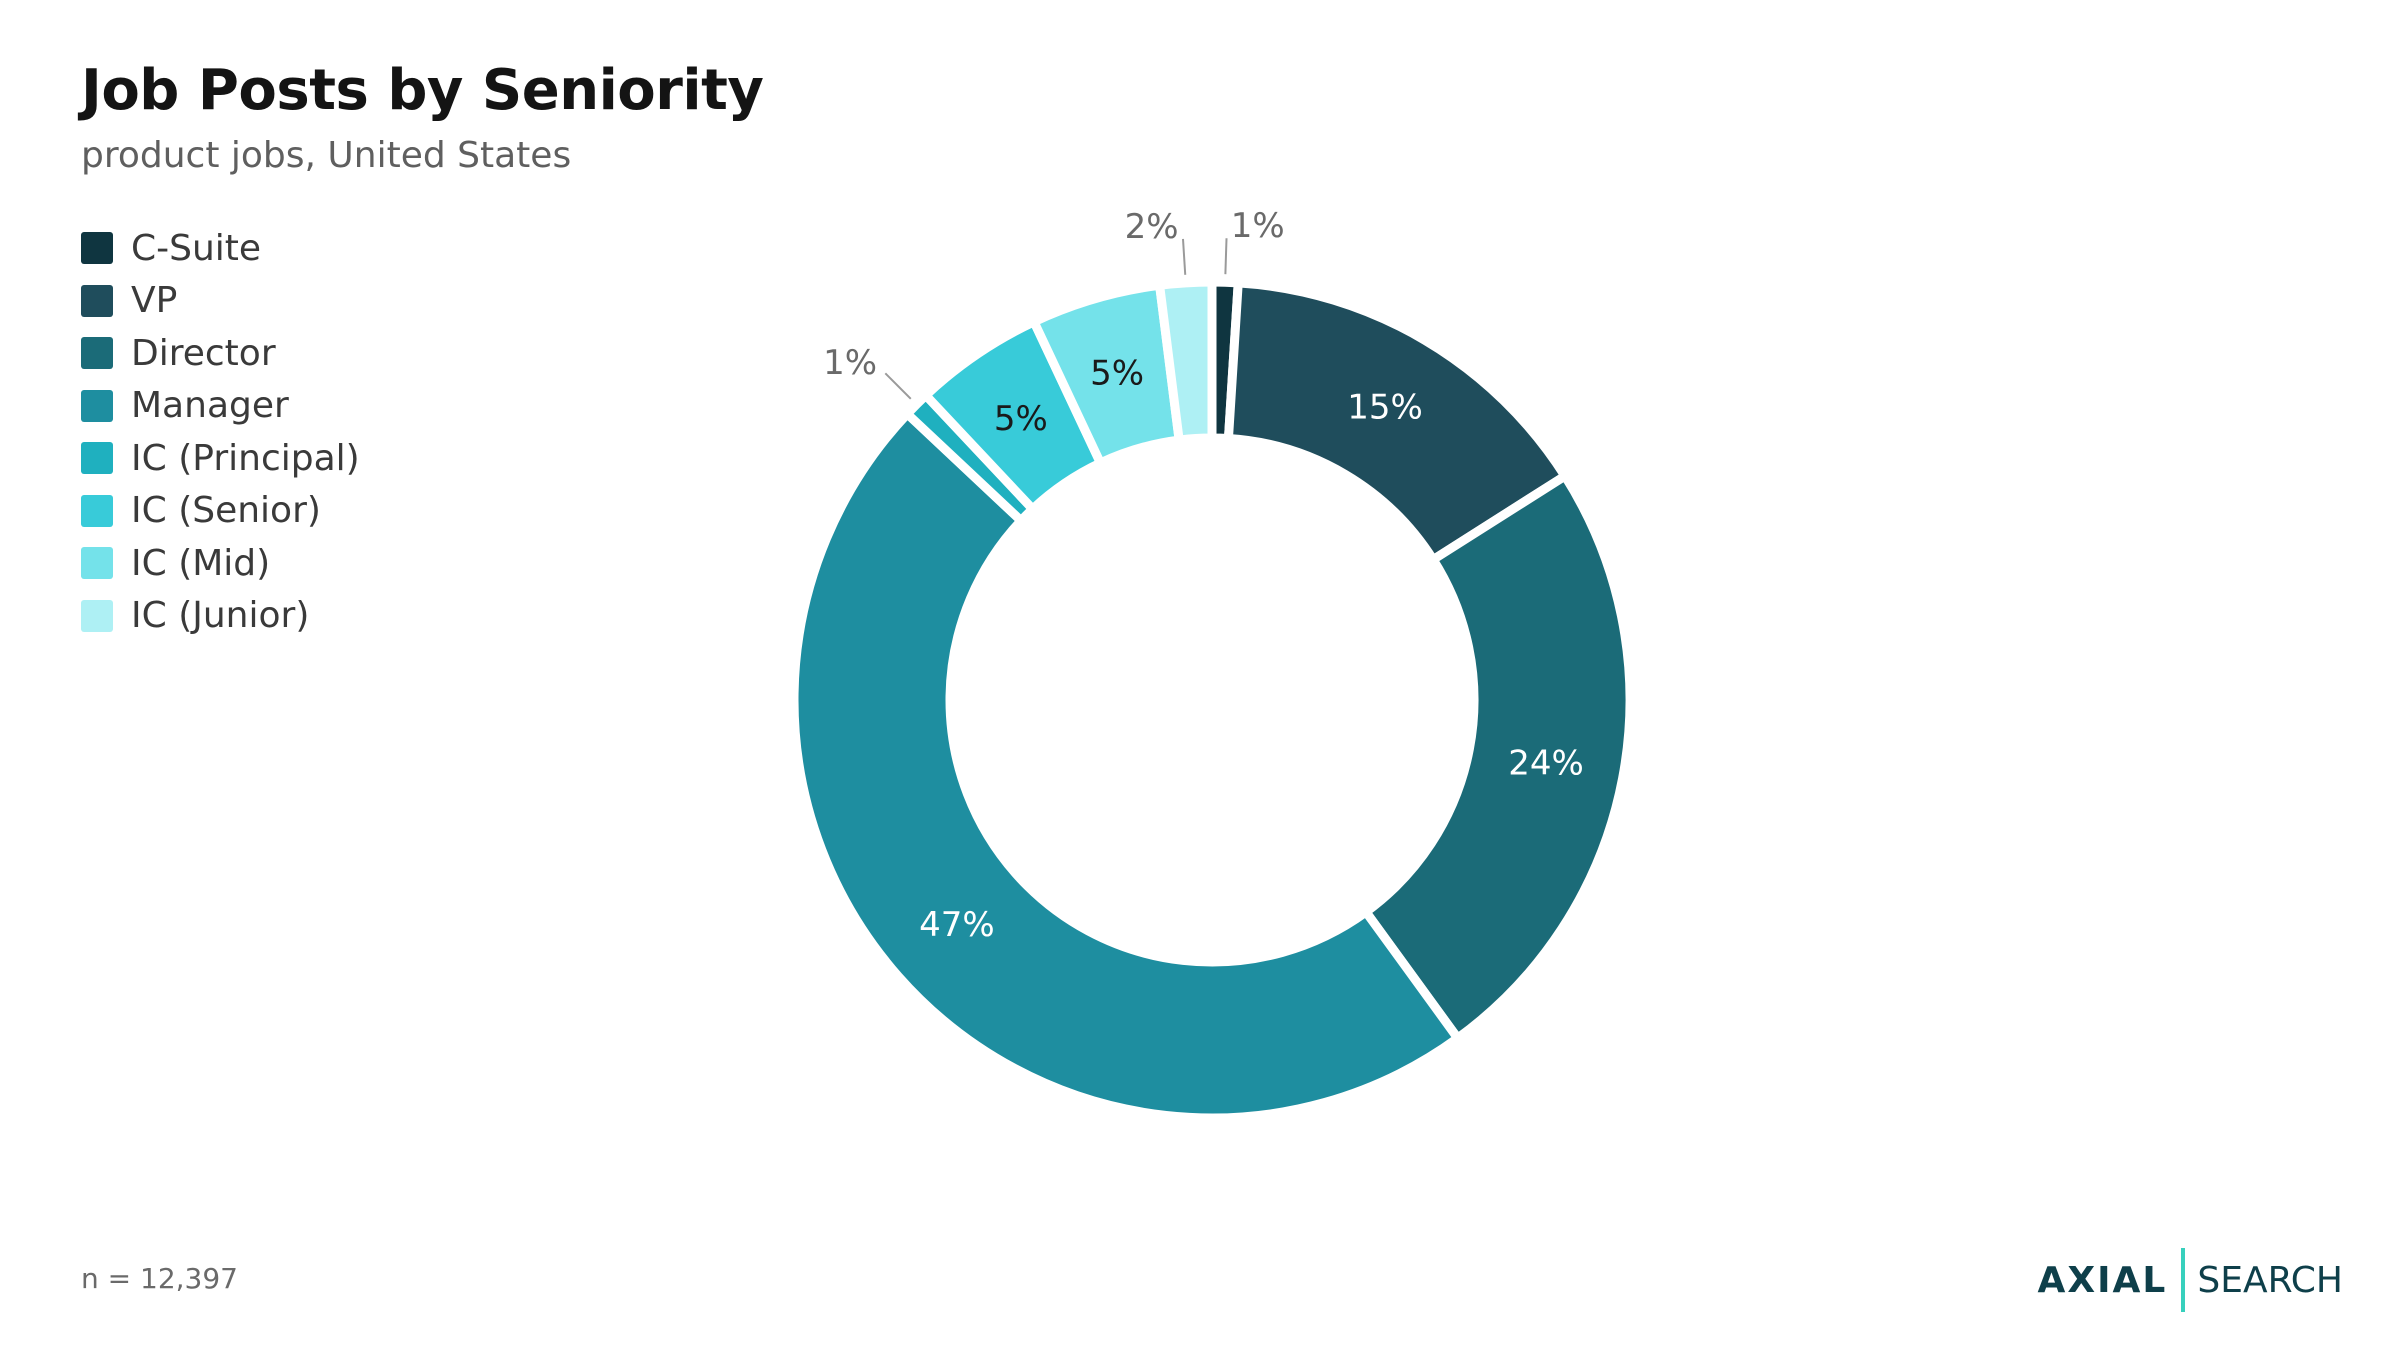 This screenshot has height=1350, width=2400. I want to click on data-label: 24%, so click(1546, 764).